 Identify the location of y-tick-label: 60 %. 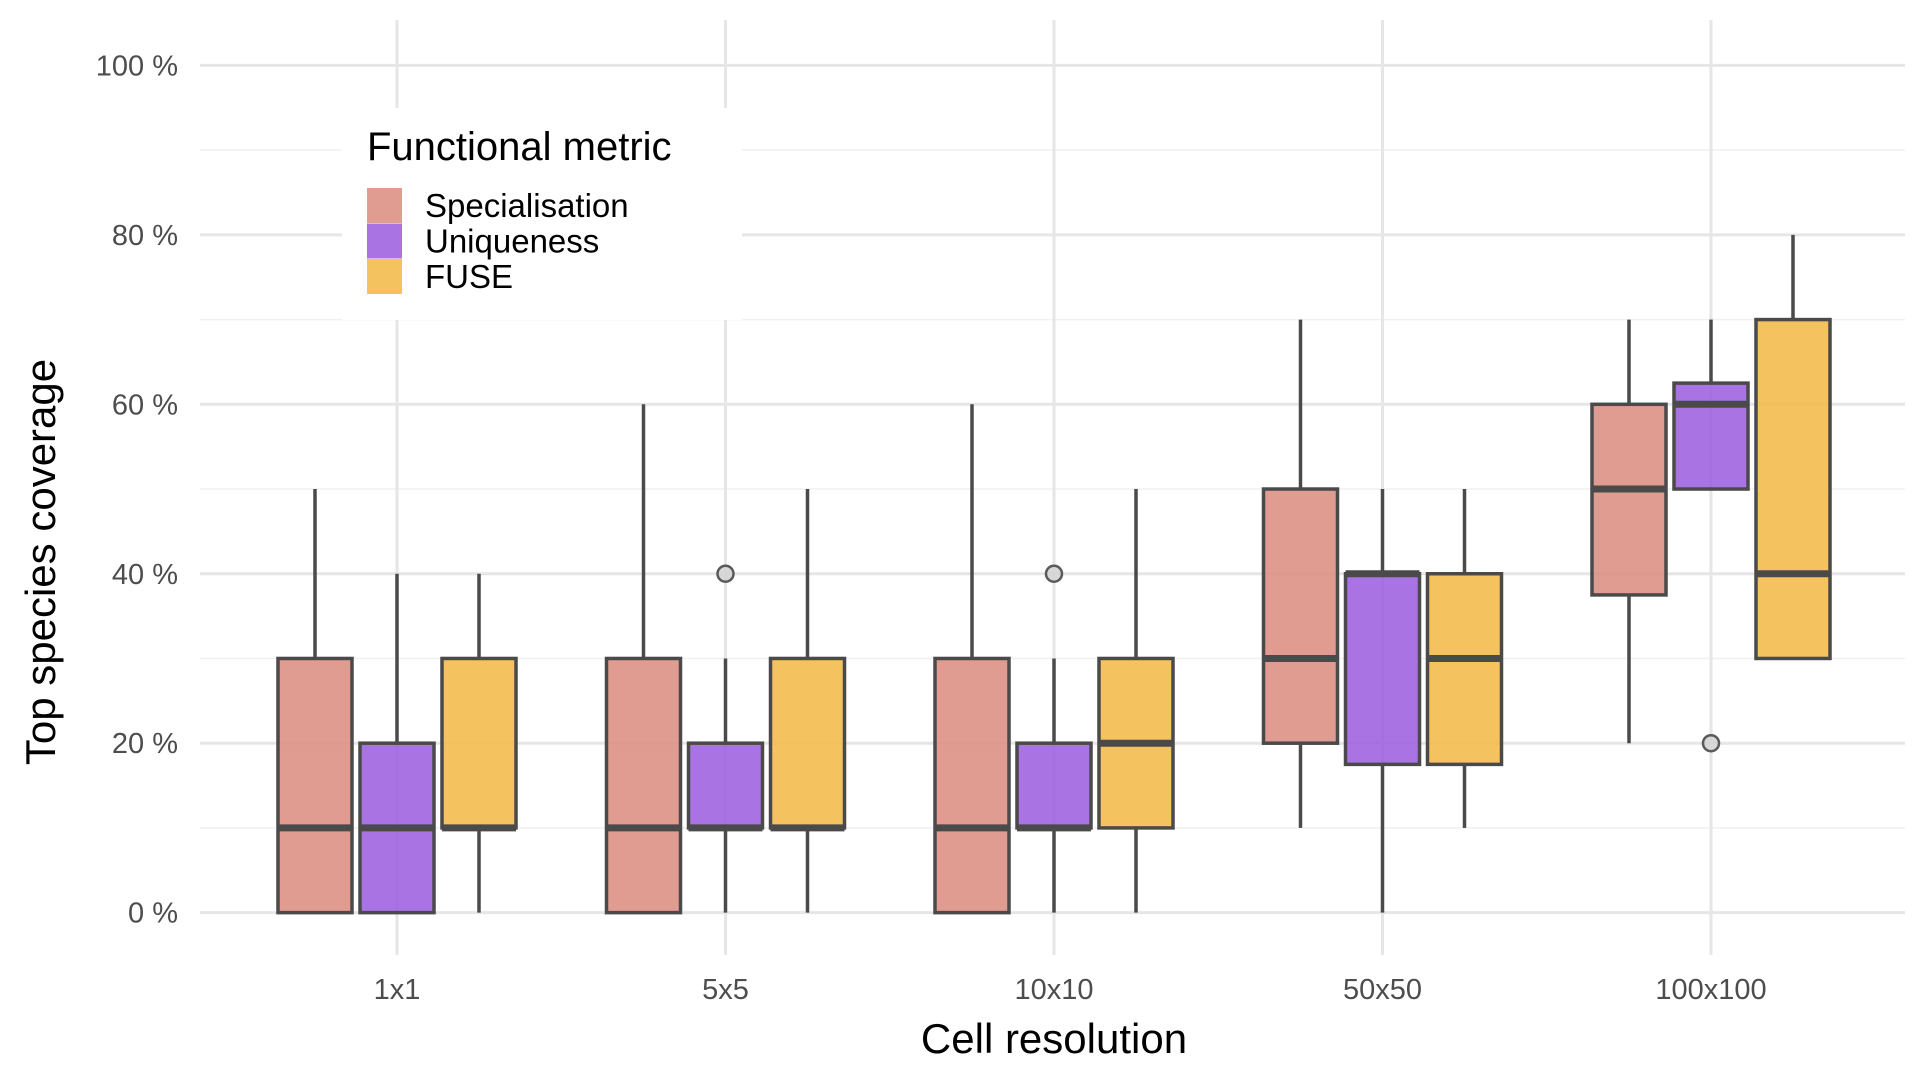
(145, 405).